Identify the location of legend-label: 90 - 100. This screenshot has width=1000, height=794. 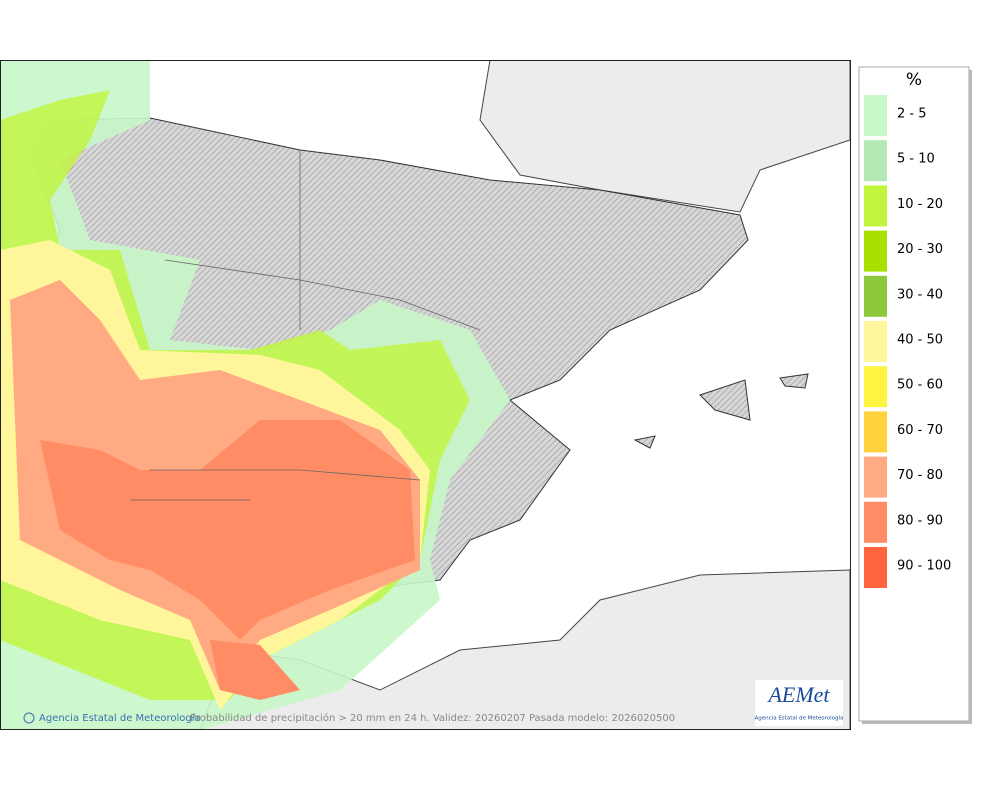
(924, 566).